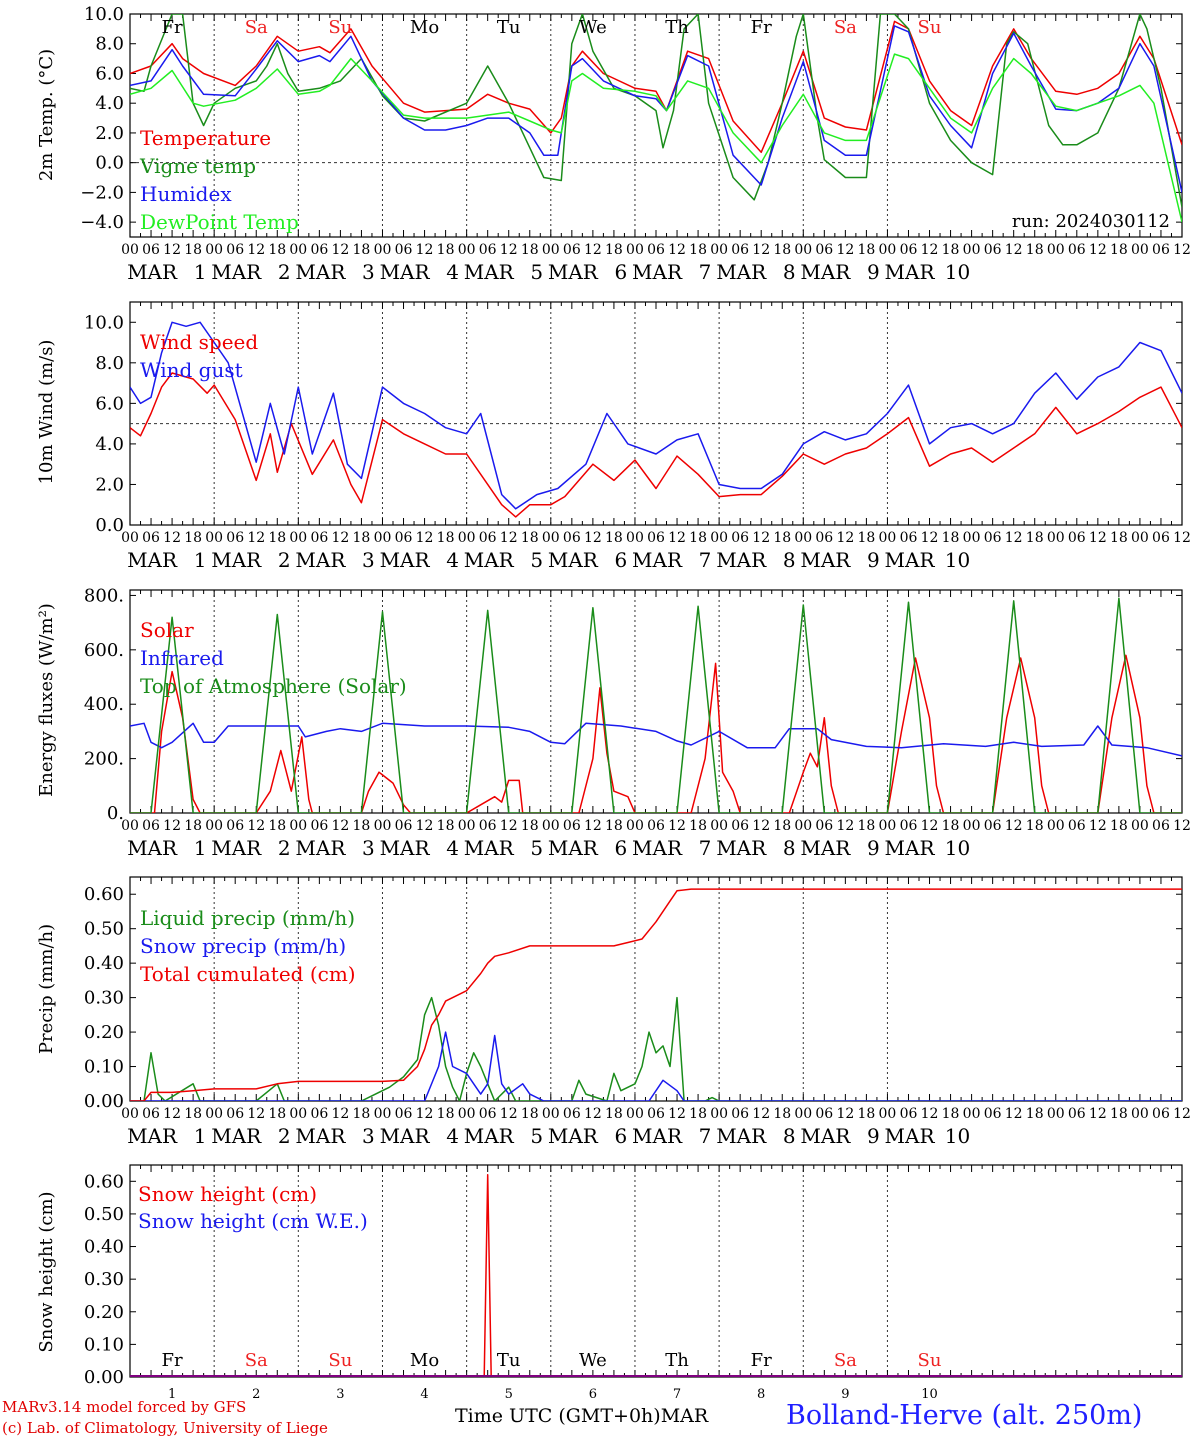 Image resolution: width=1194 pixels, height=1440 pixels. I want to click on y-tick-label: 0.60, so click(104, 1181).